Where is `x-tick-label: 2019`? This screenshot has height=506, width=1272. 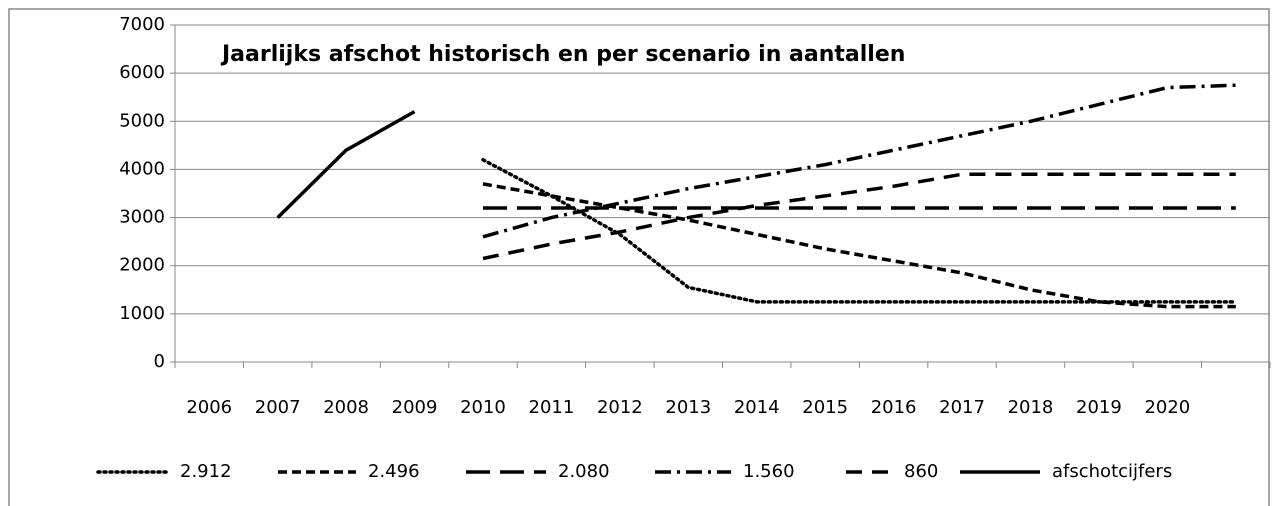 x-tick-label: 2019 is located at coordinates (1099, 407).